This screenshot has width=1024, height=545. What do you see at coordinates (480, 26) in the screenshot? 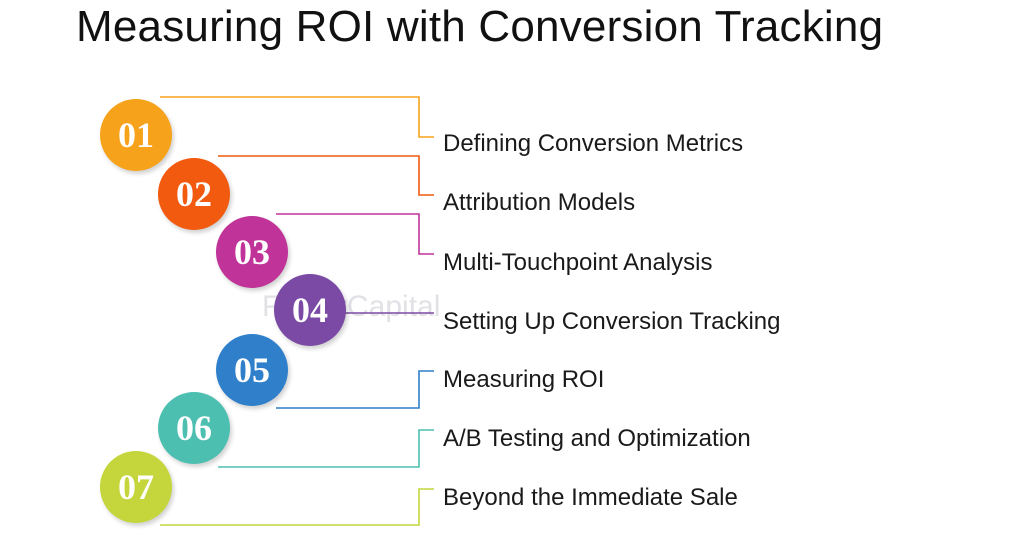
I see `diagram-title: Measuring ROI with Conversion Tracking` at bounding box center [480, 26].